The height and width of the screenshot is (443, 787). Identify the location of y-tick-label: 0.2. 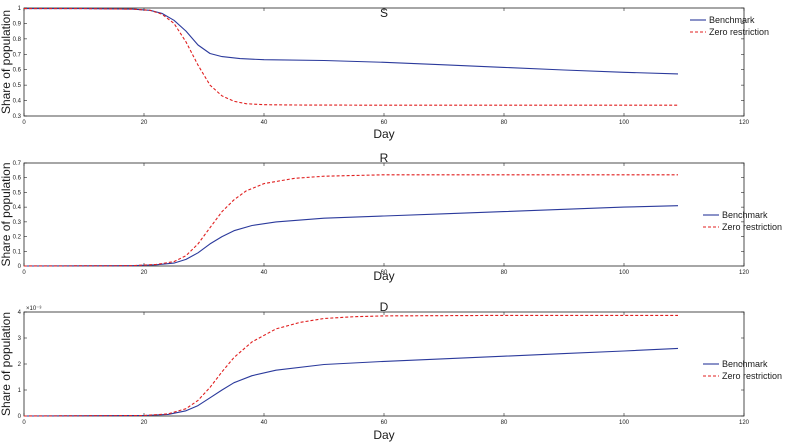
(17, 238).